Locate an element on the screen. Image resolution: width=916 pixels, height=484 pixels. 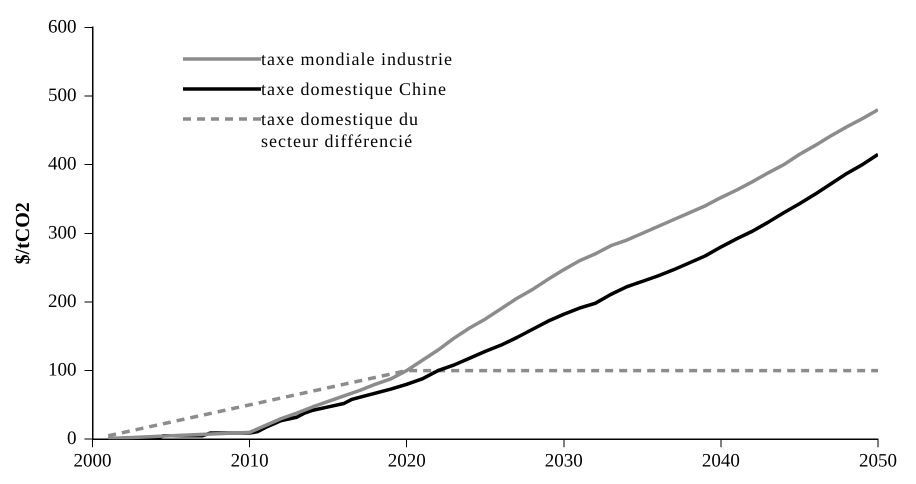
legend-label: taxe domestique Chine is located at coordinates (354, 89).